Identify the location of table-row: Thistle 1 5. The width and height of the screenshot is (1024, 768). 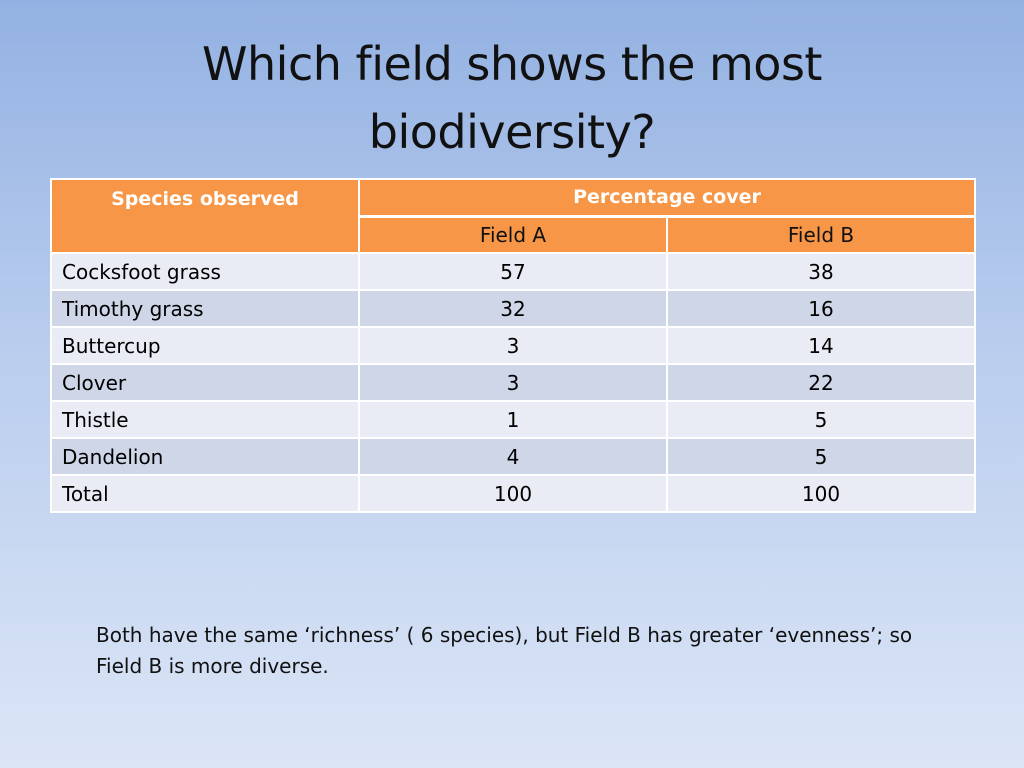
(513, 419).